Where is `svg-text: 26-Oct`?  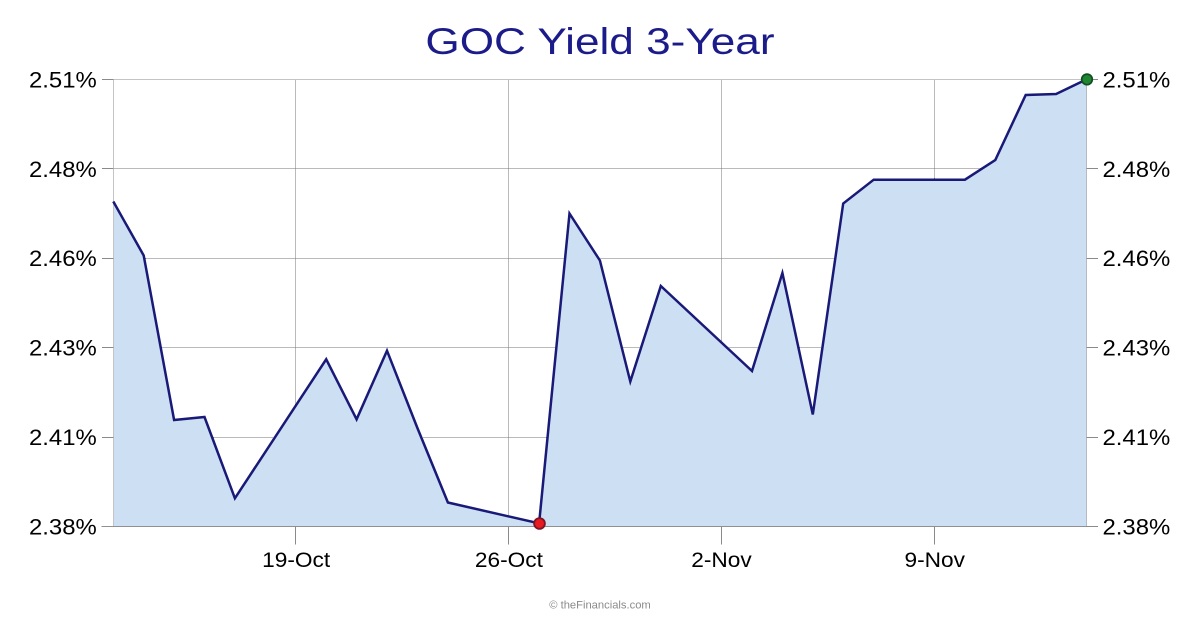
svg-text: 26-Oct is located at coordinates (509, 559).